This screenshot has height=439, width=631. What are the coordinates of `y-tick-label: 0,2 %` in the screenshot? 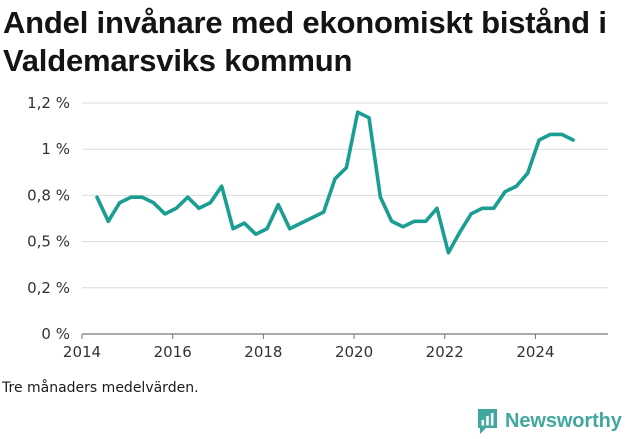 It's located at (48, 288).